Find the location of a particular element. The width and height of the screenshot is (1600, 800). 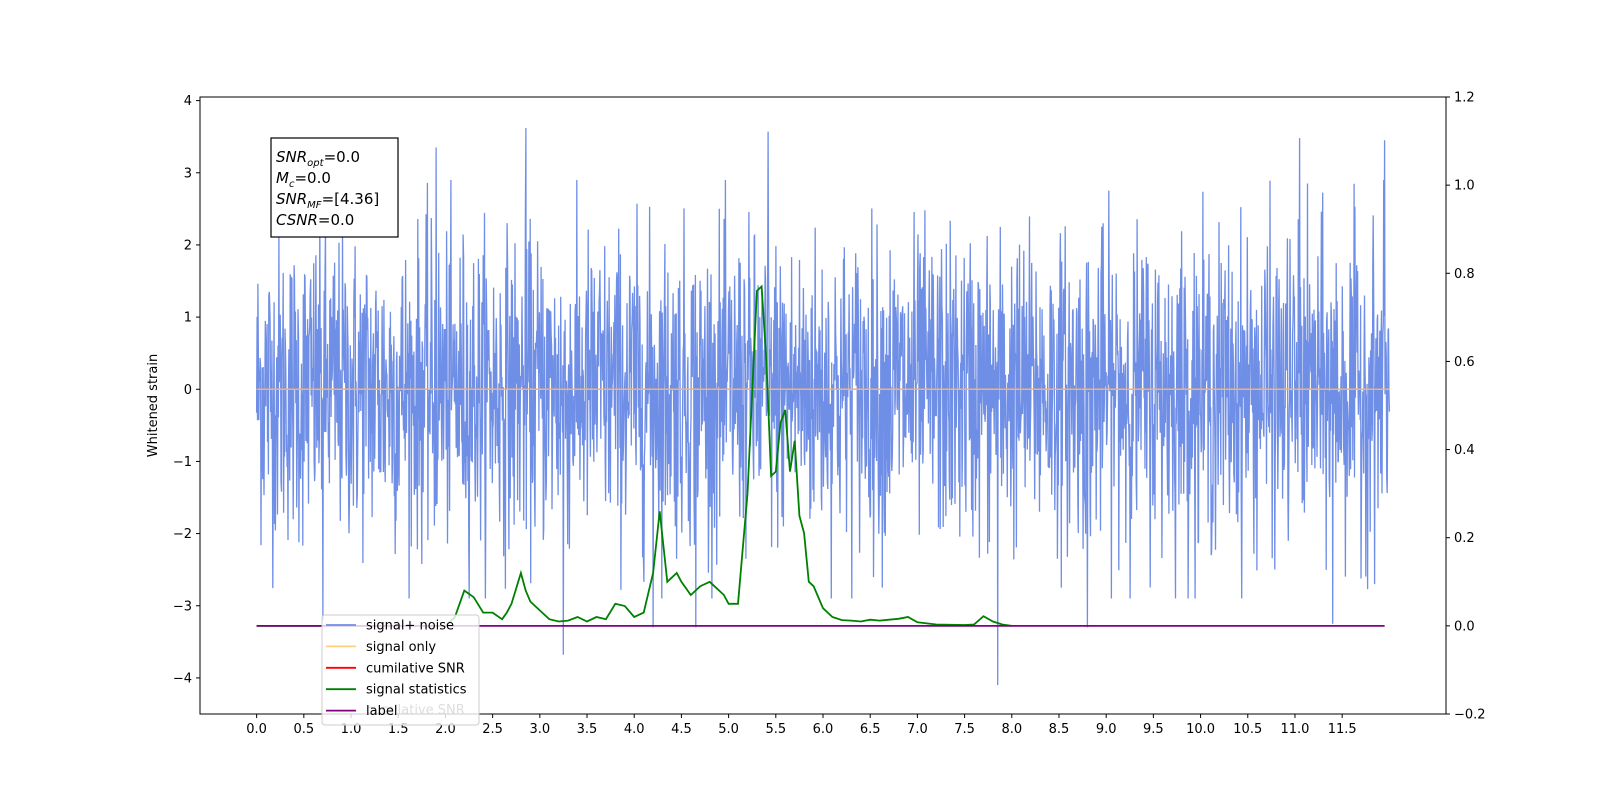

y2-tick-label: 0.2 is located at coordinates (1464, 538).